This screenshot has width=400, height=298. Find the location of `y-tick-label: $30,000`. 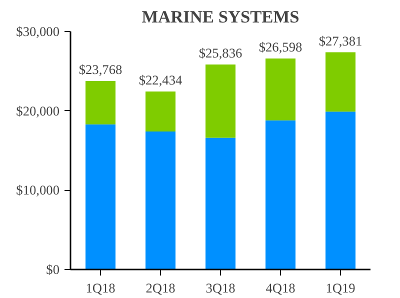

y-tick-label: $30,000 is located at coordinates (38, 31).